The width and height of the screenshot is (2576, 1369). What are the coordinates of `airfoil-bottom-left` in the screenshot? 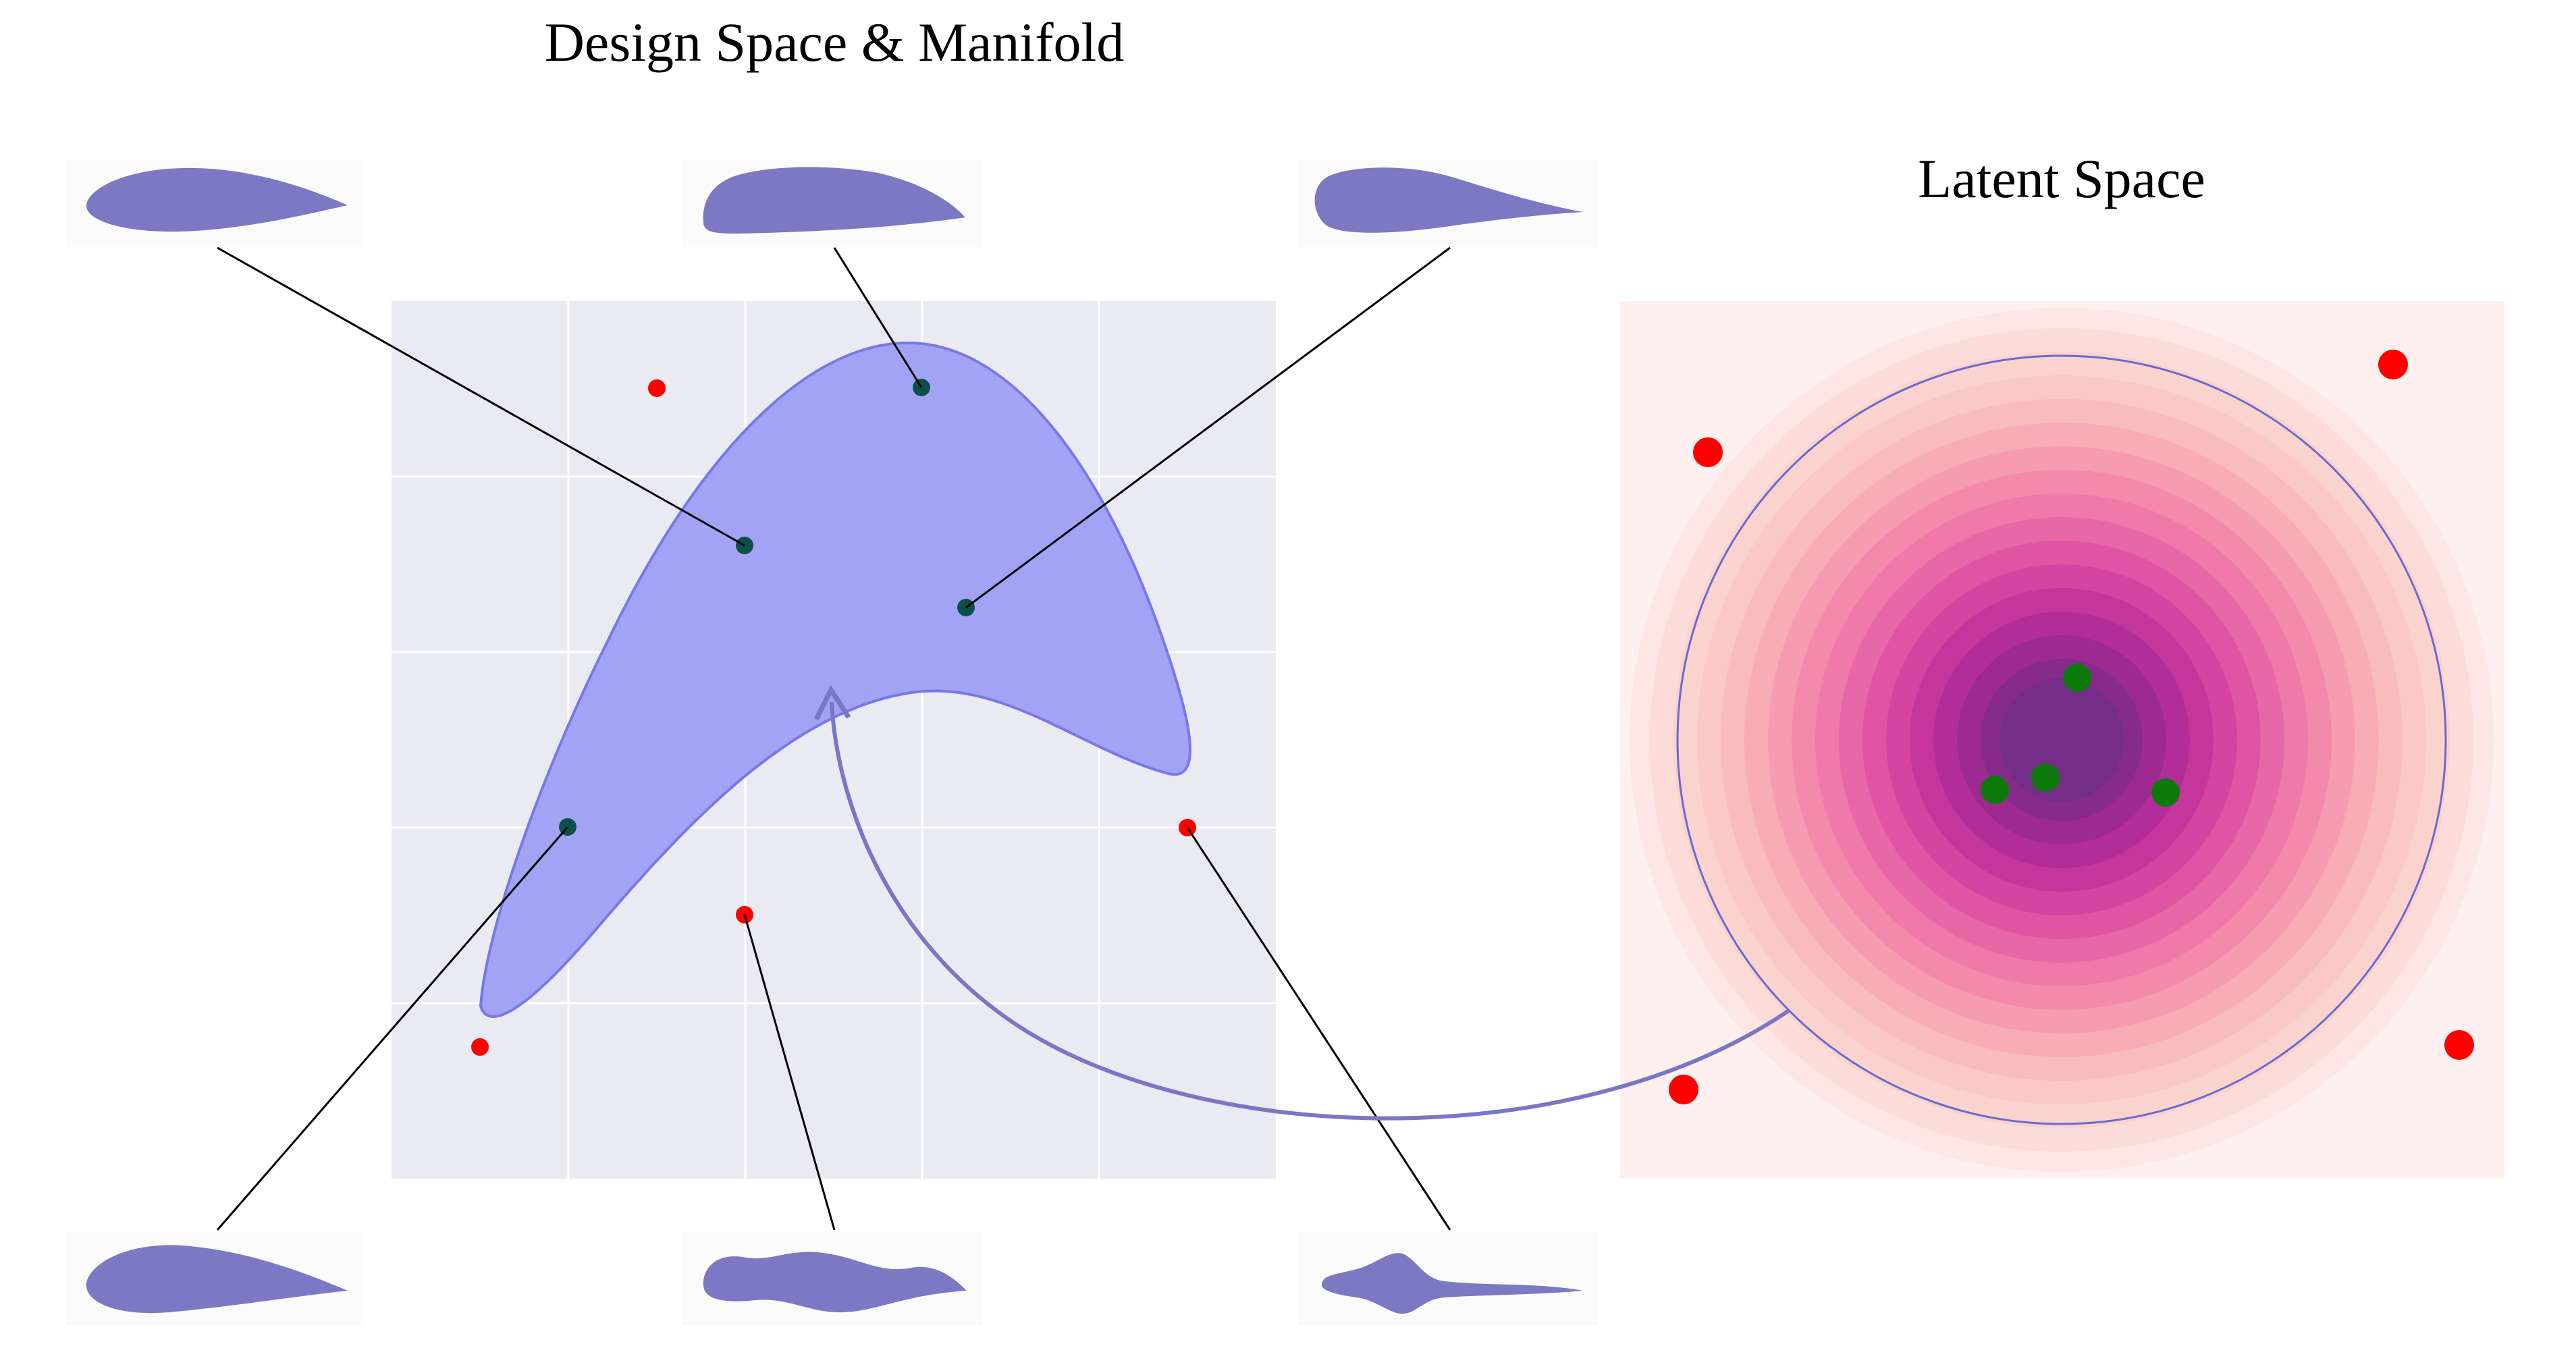 It's located at (215, 1278).